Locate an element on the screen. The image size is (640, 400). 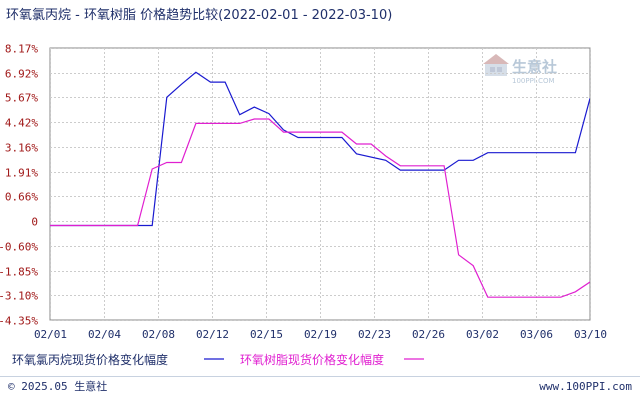
x-tick-label: 02/08 is located at coordinates (158, 334).